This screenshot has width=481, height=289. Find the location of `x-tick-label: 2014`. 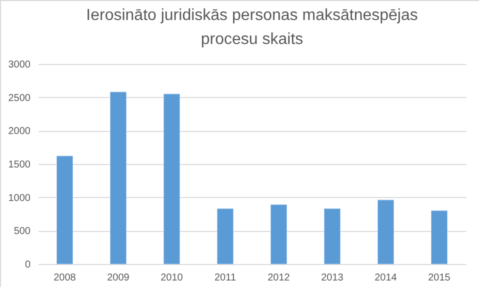

x-tick-label: 2014 is located at coordinates (386, 278).